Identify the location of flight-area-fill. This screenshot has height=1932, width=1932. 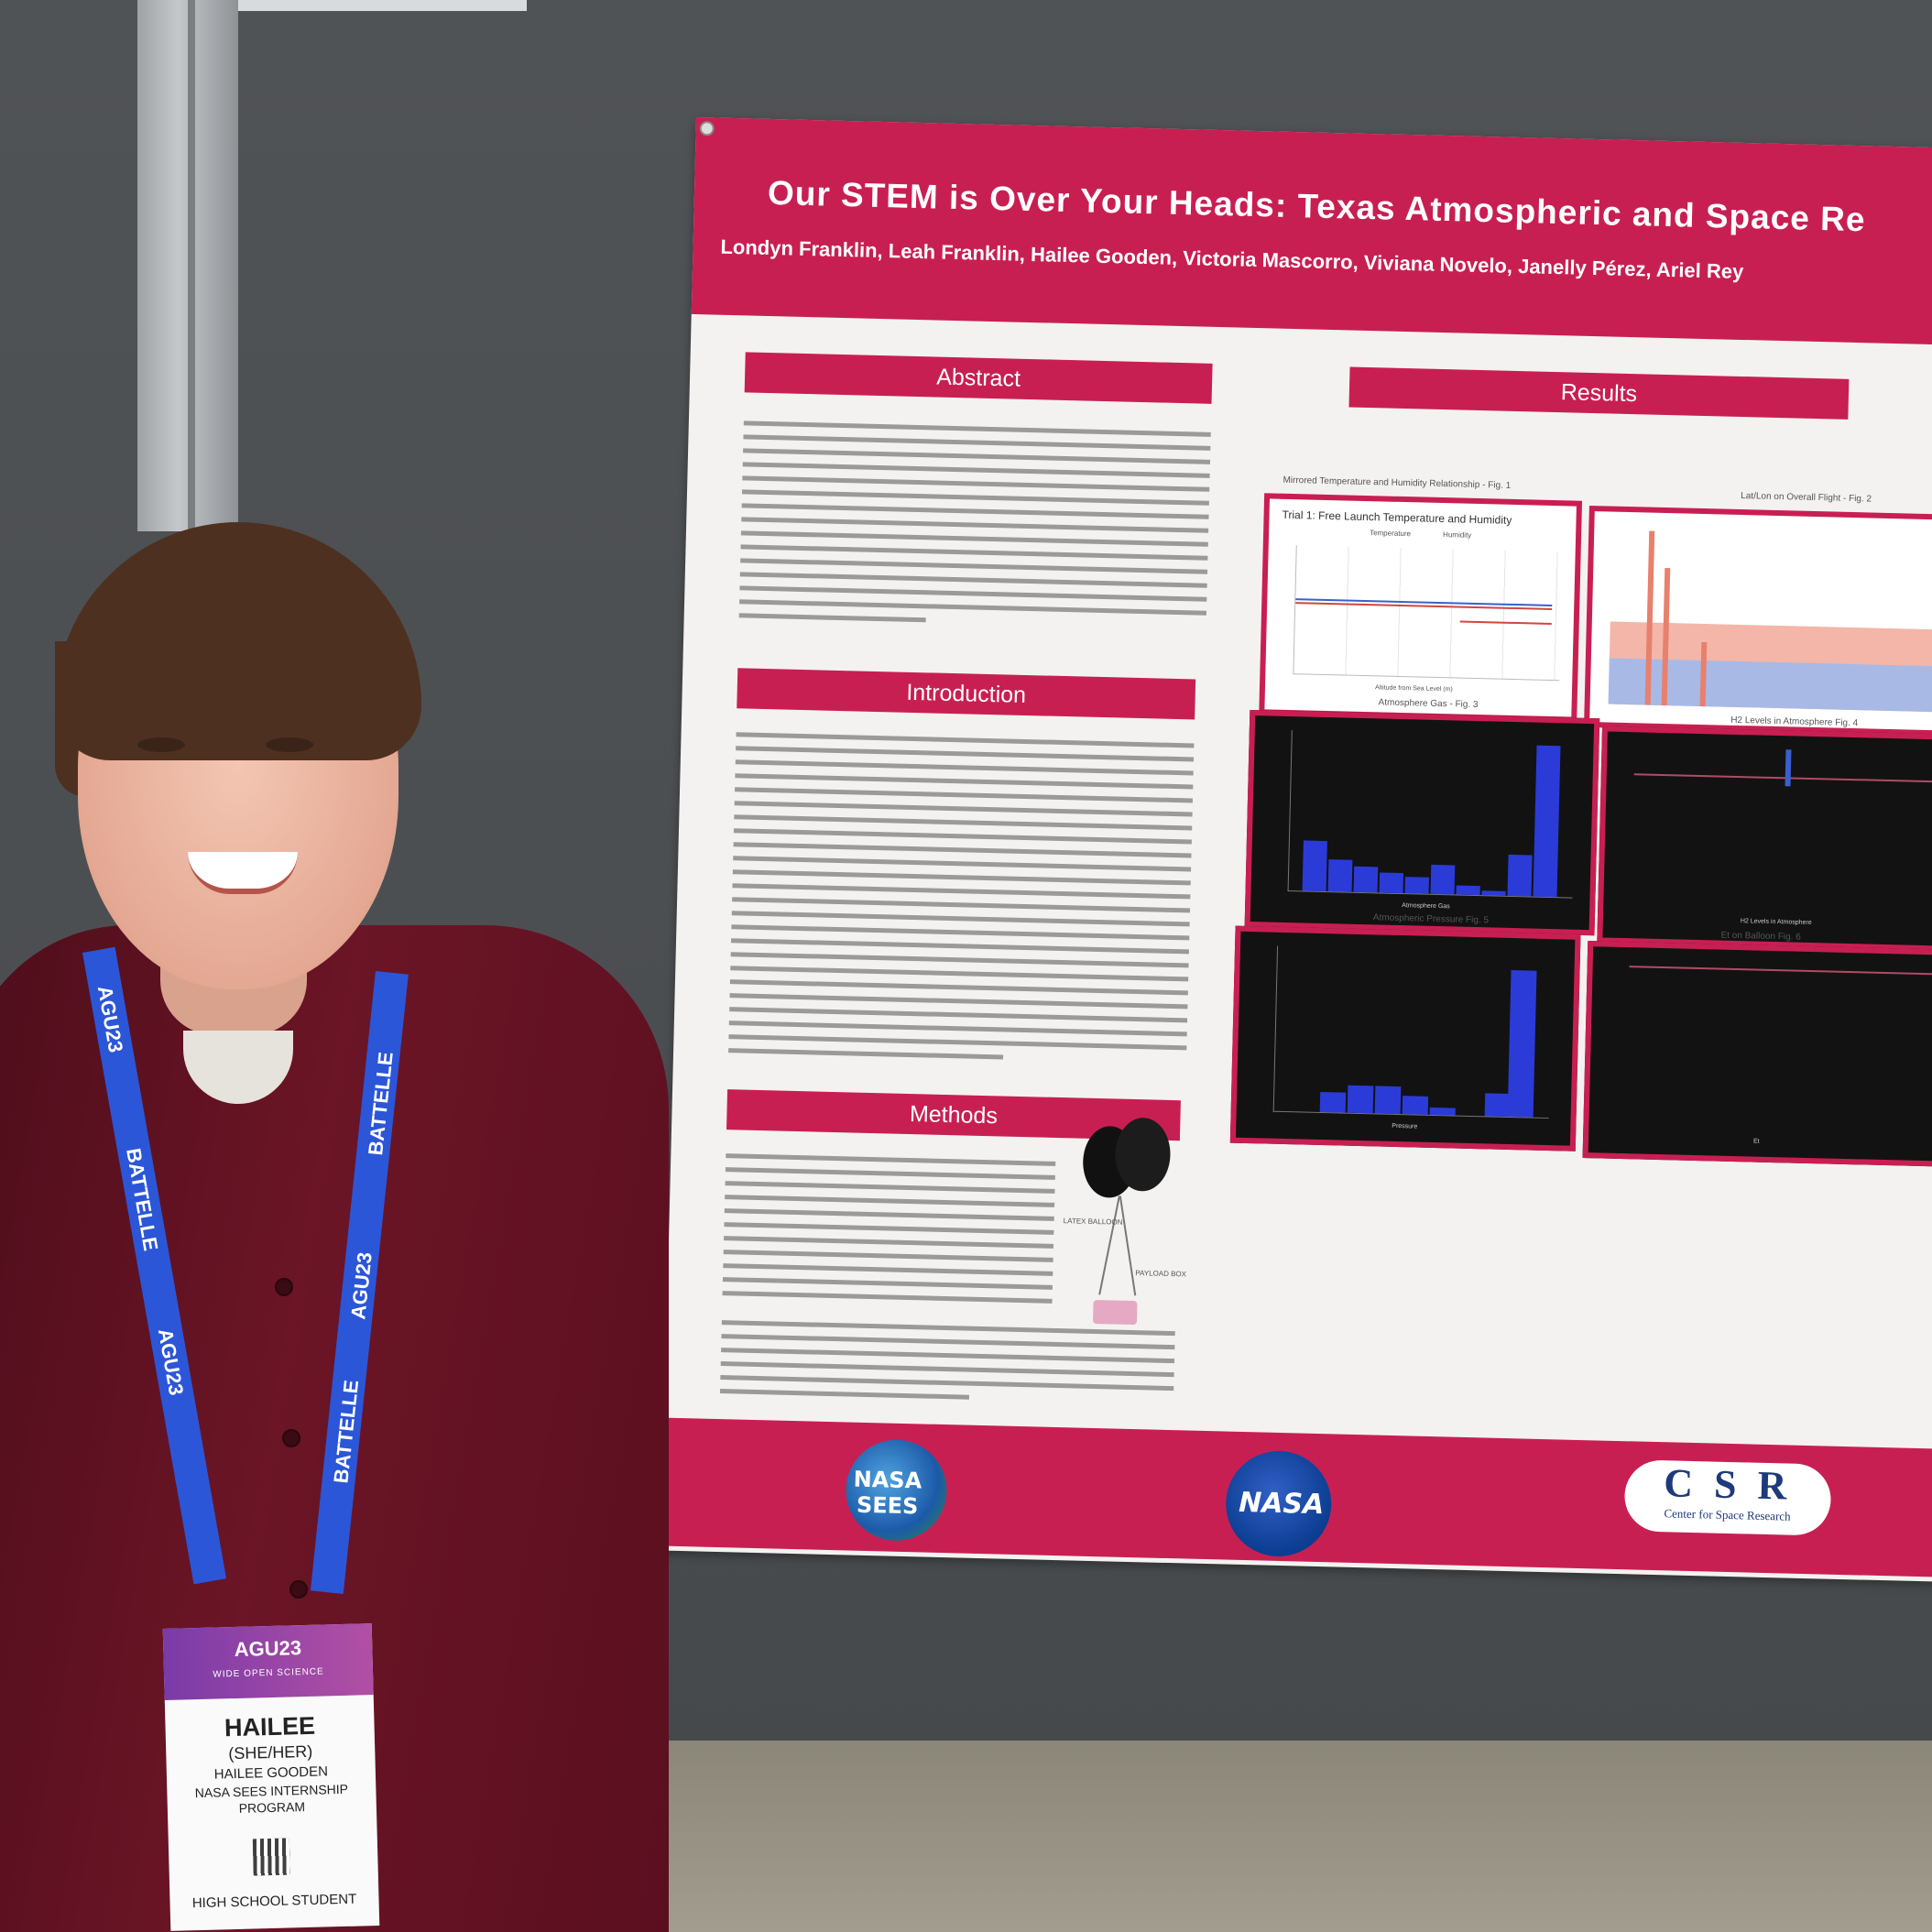
(1770, 686).